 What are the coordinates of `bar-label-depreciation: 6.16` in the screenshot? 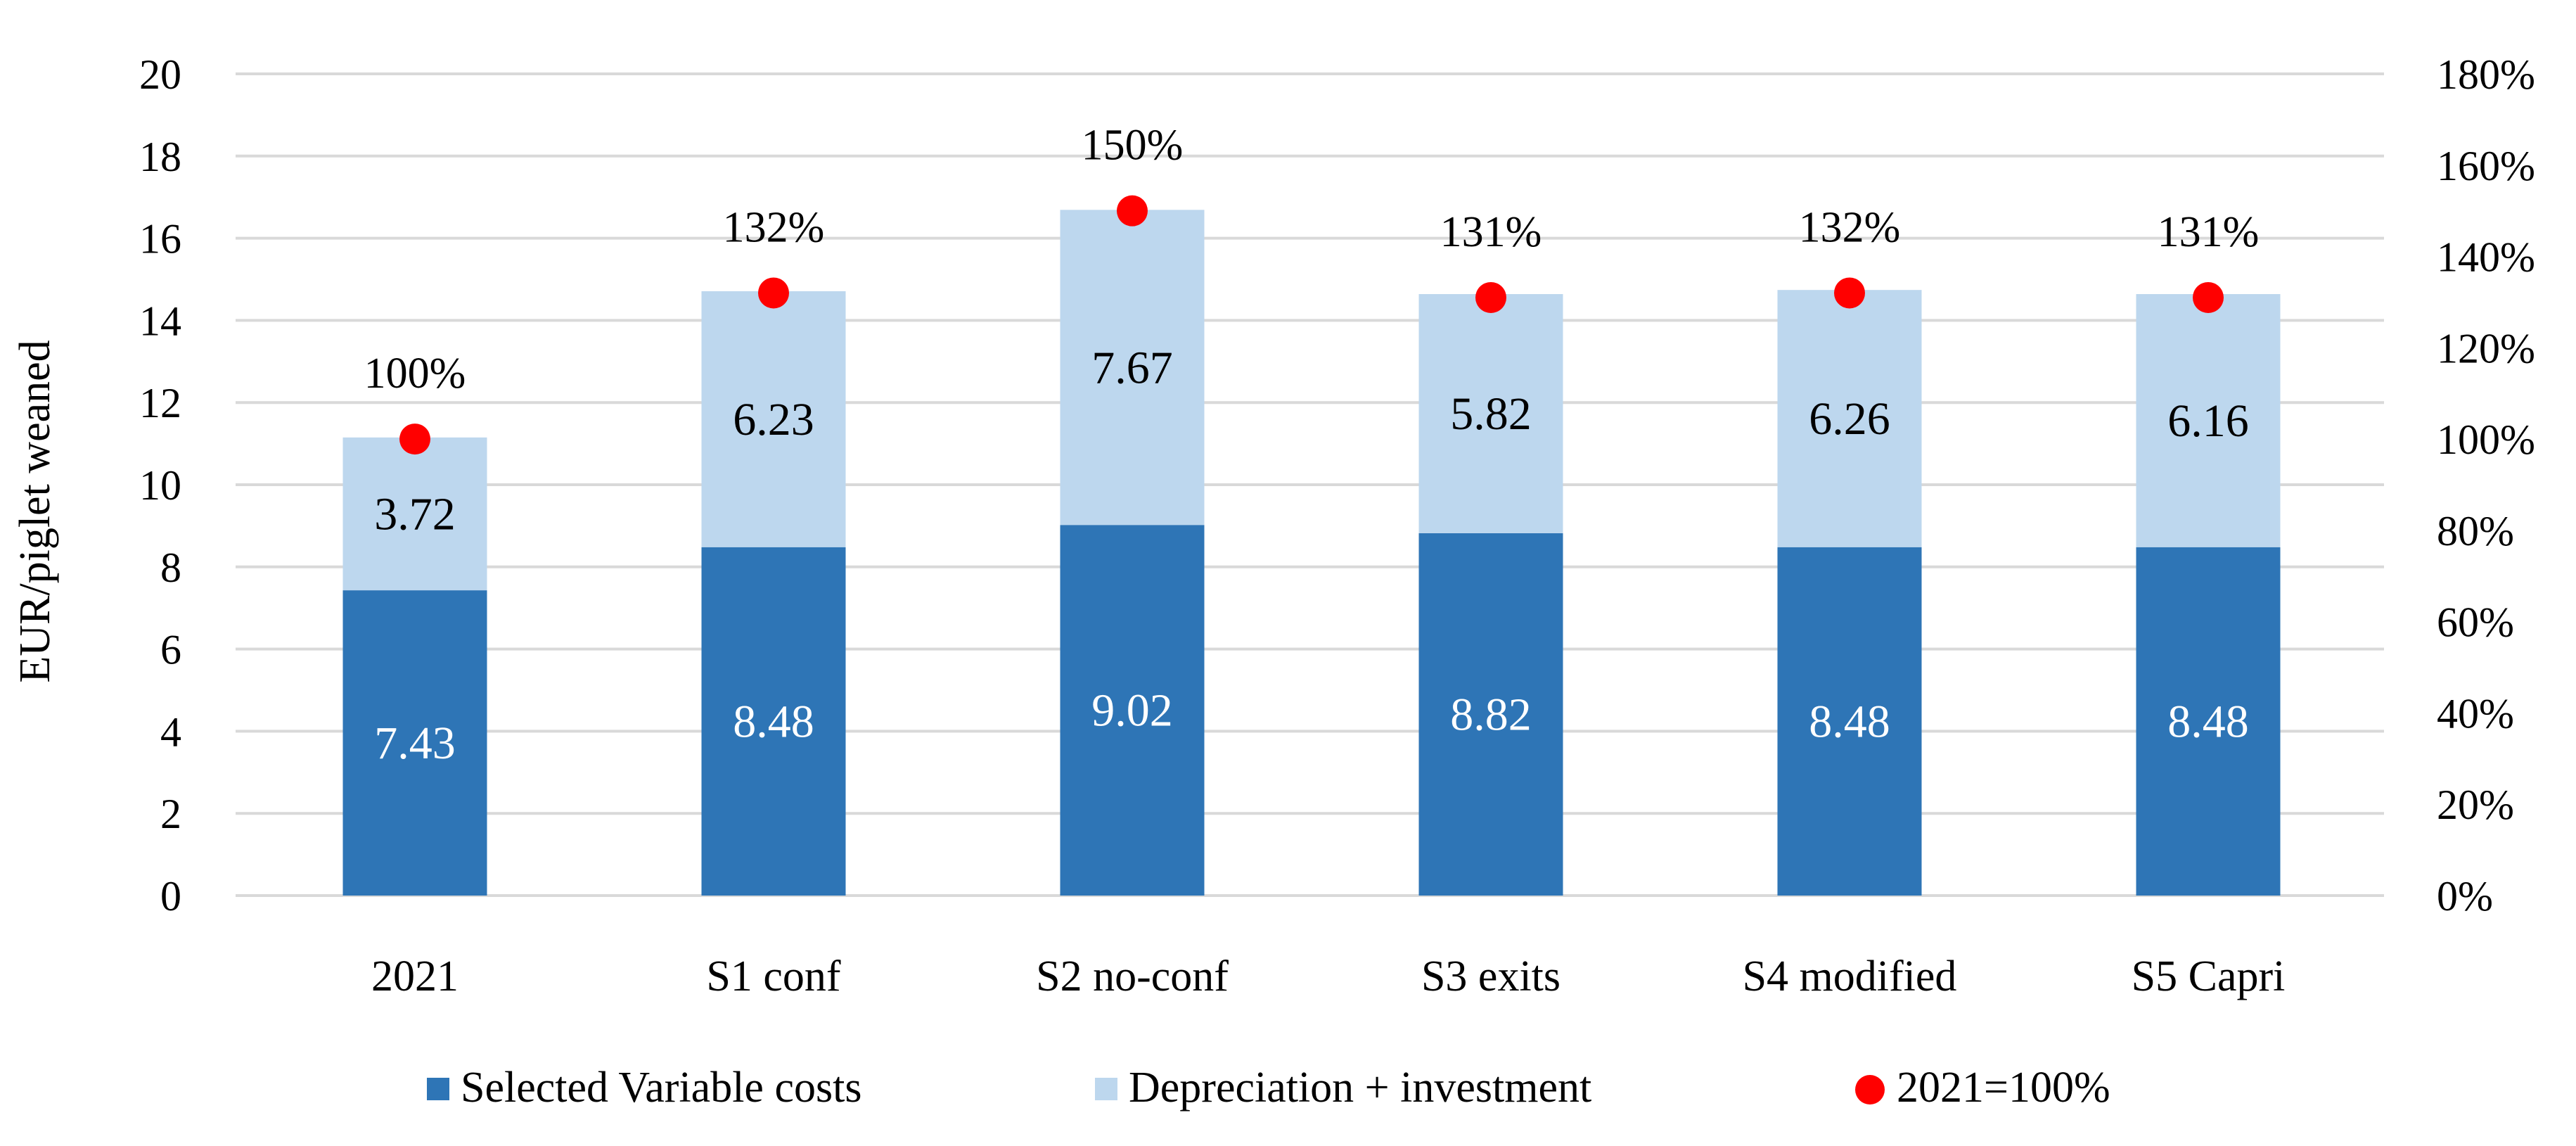 It's located at (2208, 421).